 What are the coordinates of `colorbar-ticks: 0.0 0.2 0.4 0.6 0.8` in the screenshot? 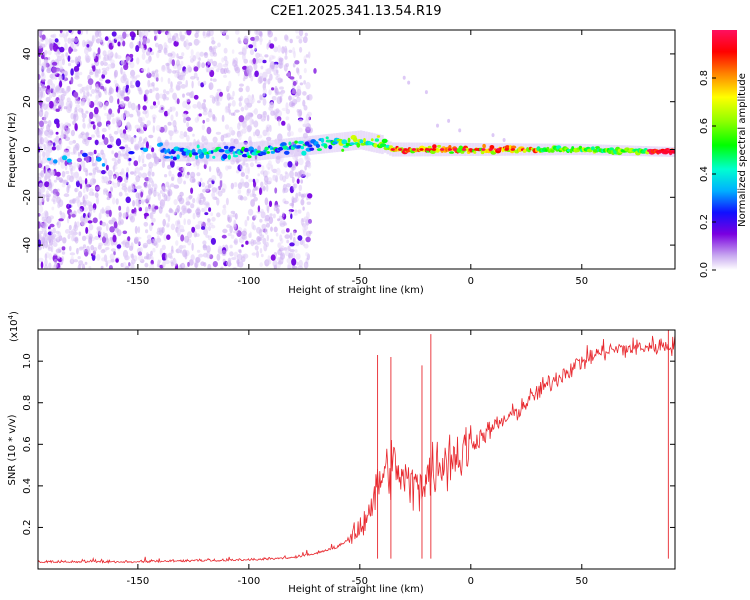 It's located at (707, 174).